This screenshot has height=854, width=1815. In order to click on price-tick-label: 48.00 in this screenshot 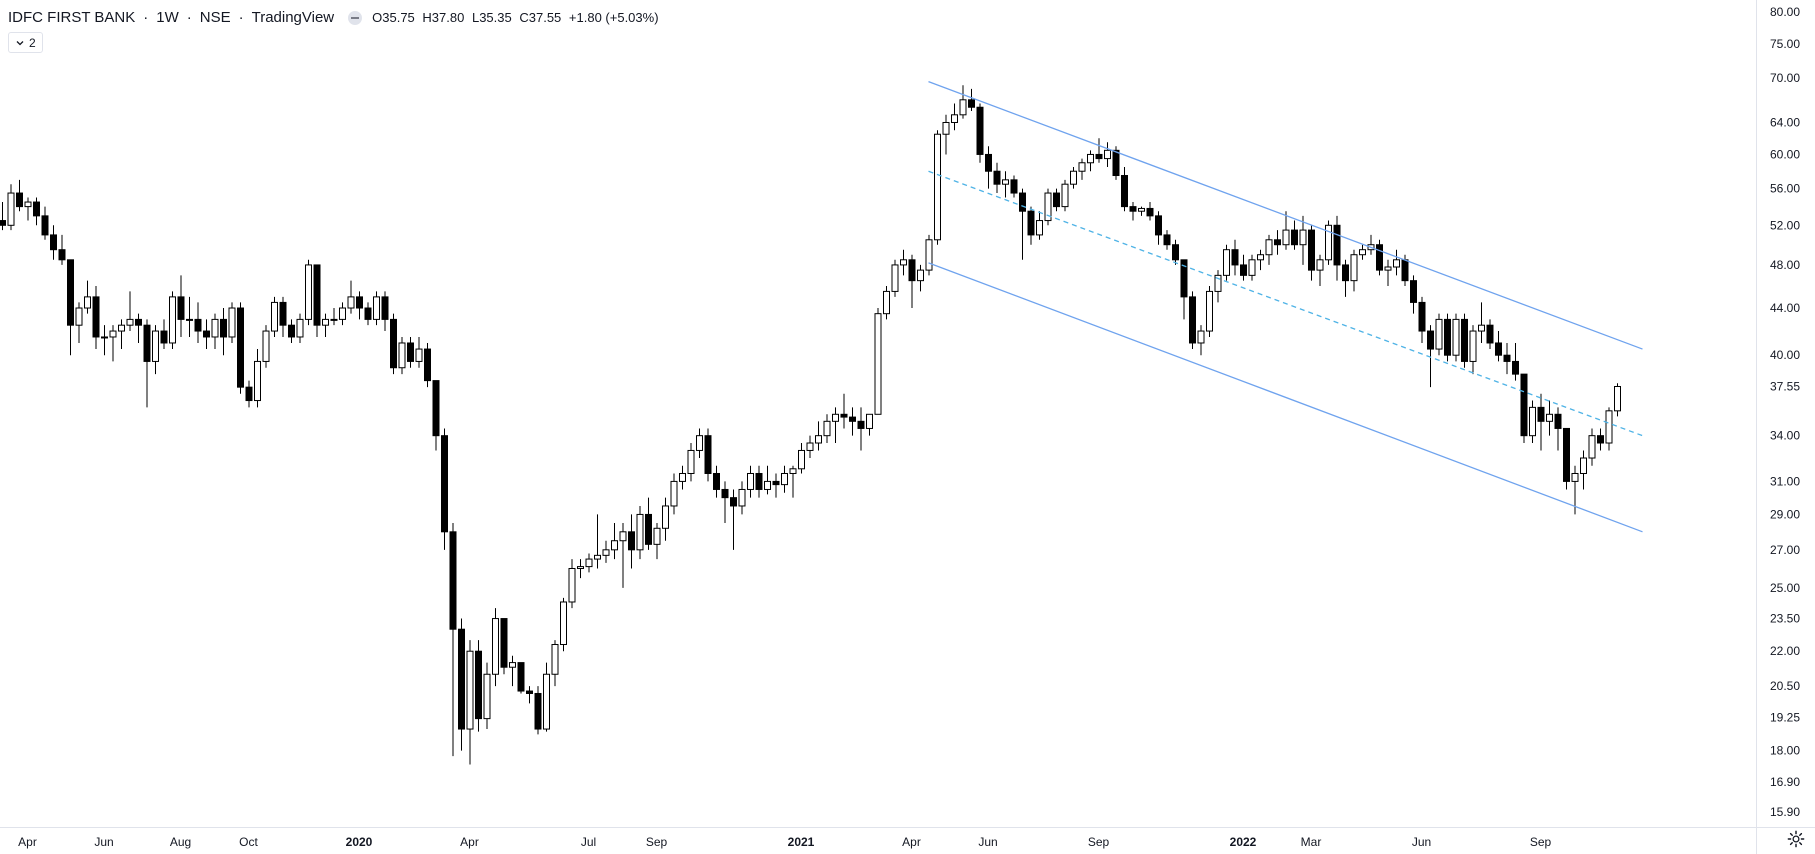, I will do `click(1785, 265)`.